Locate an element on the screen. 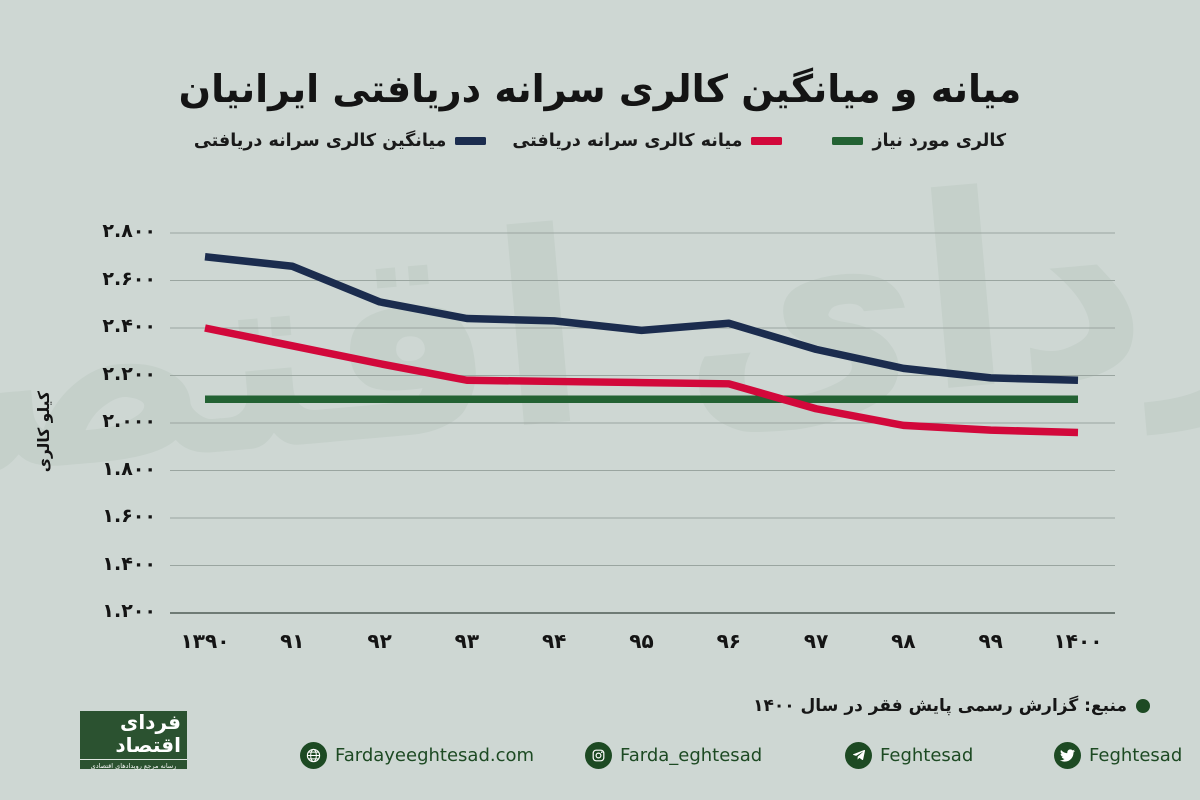  y-tick-label: ۲.۴۰۰ is located at coordinates (129, 326).